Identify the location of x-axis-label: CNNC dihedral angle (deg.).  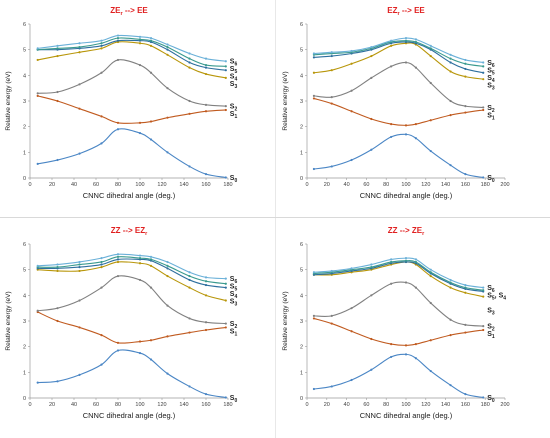
(129, 415).